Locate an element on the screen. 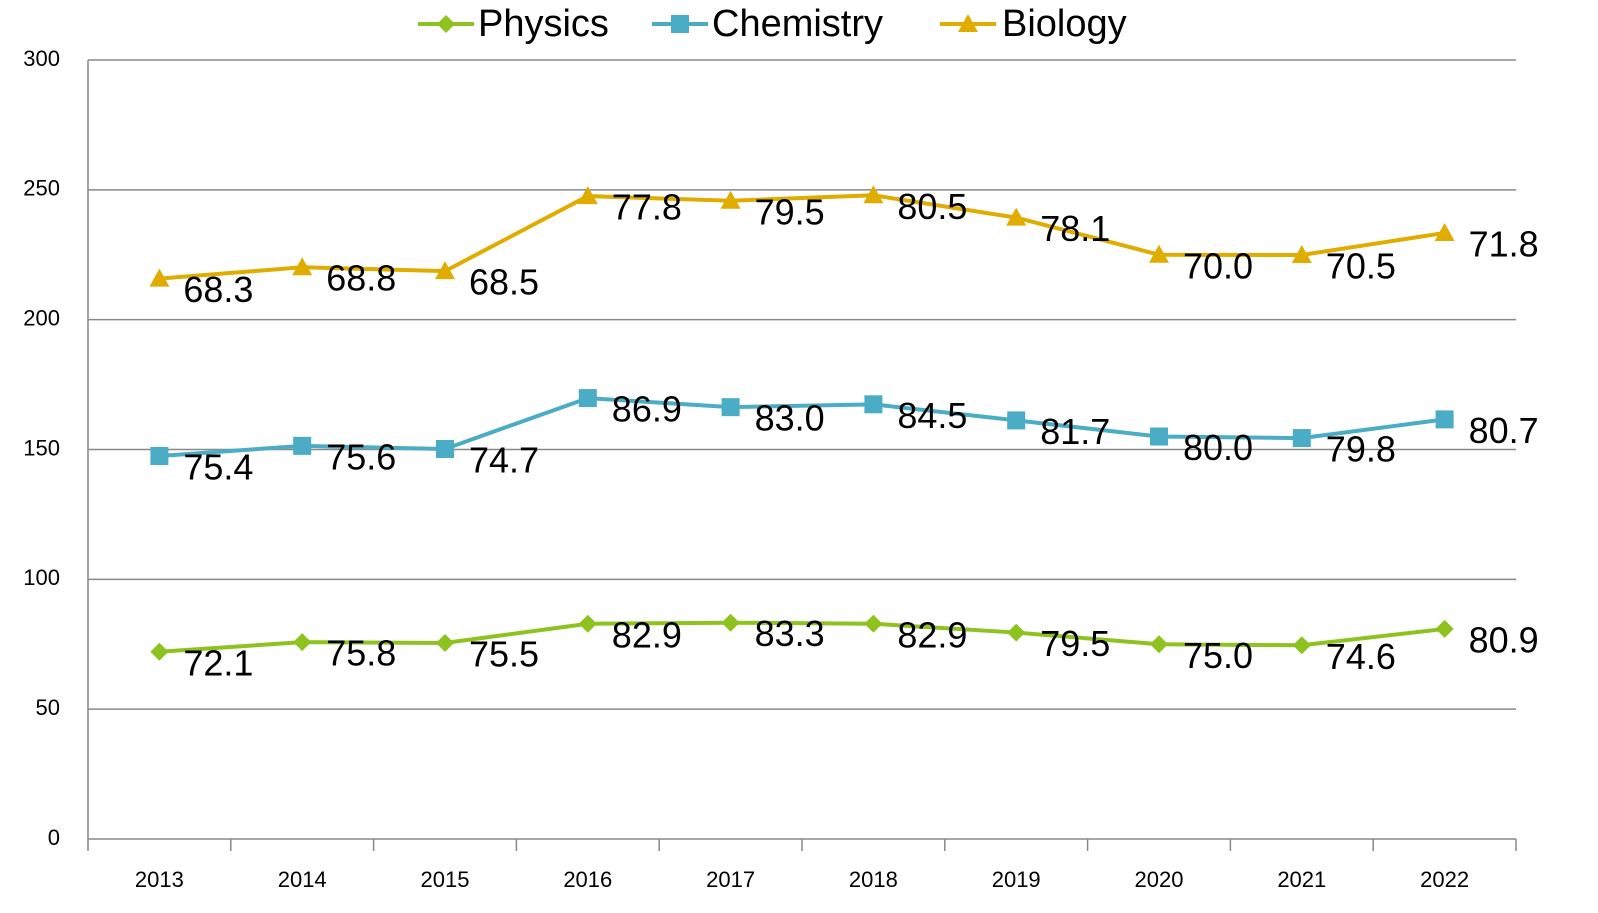  data-label: 79.8 is located at coordinates (1361, 449).